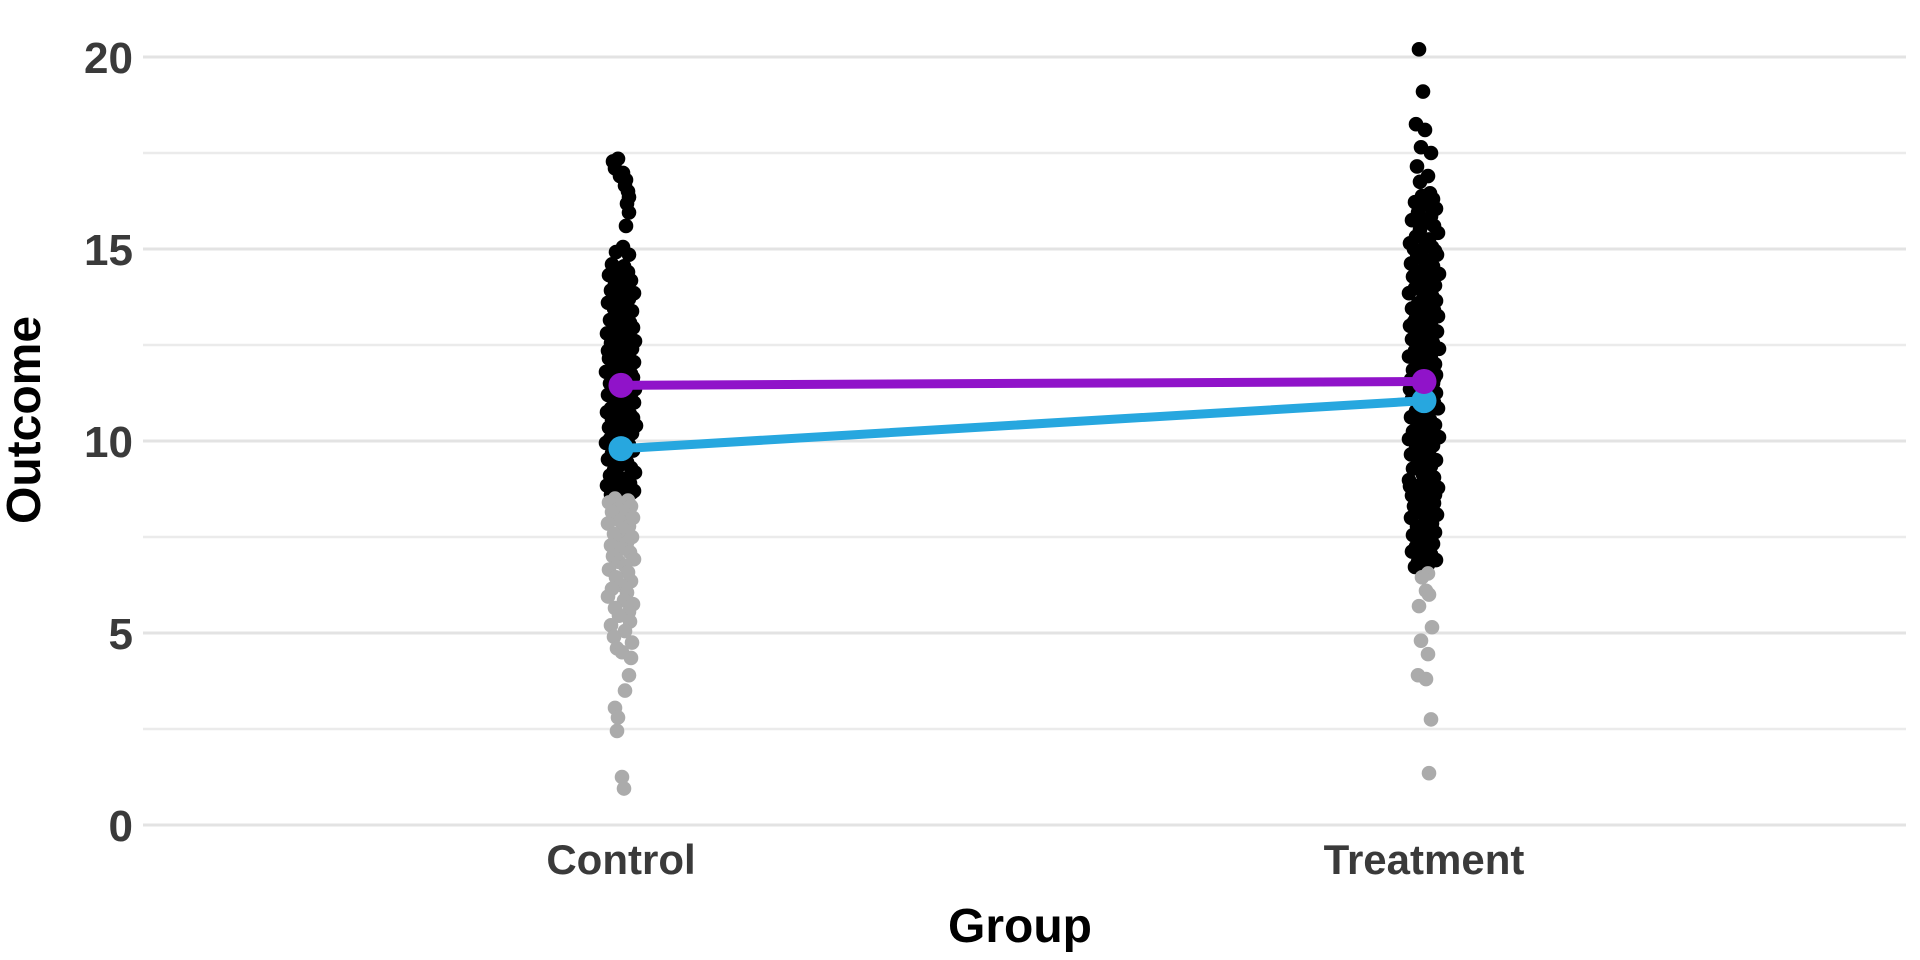 The width and height of the screenshot is (1920, 960). I want to click on y-tick-label-0: 0, so click(121, 826).